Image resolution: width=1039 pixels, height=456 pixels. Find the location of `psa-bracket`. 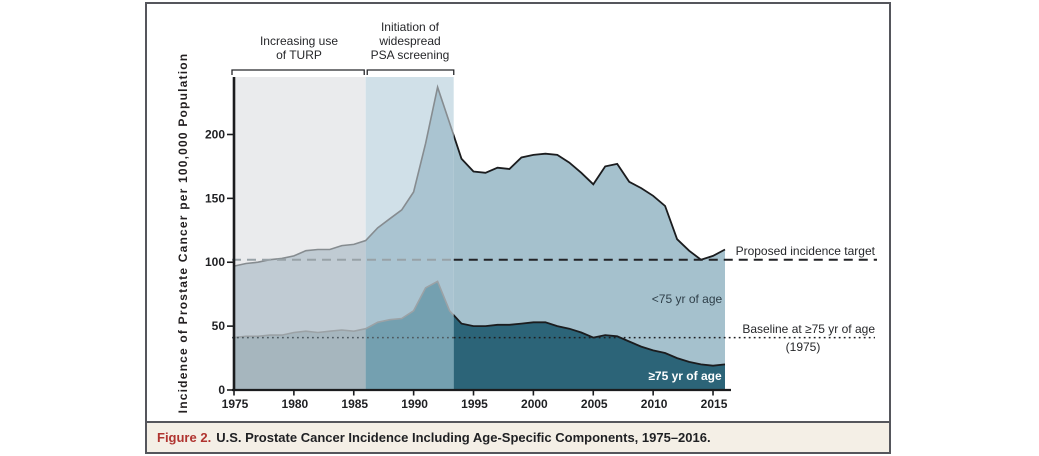

psa-bracket is located at coordinates (410, 72).